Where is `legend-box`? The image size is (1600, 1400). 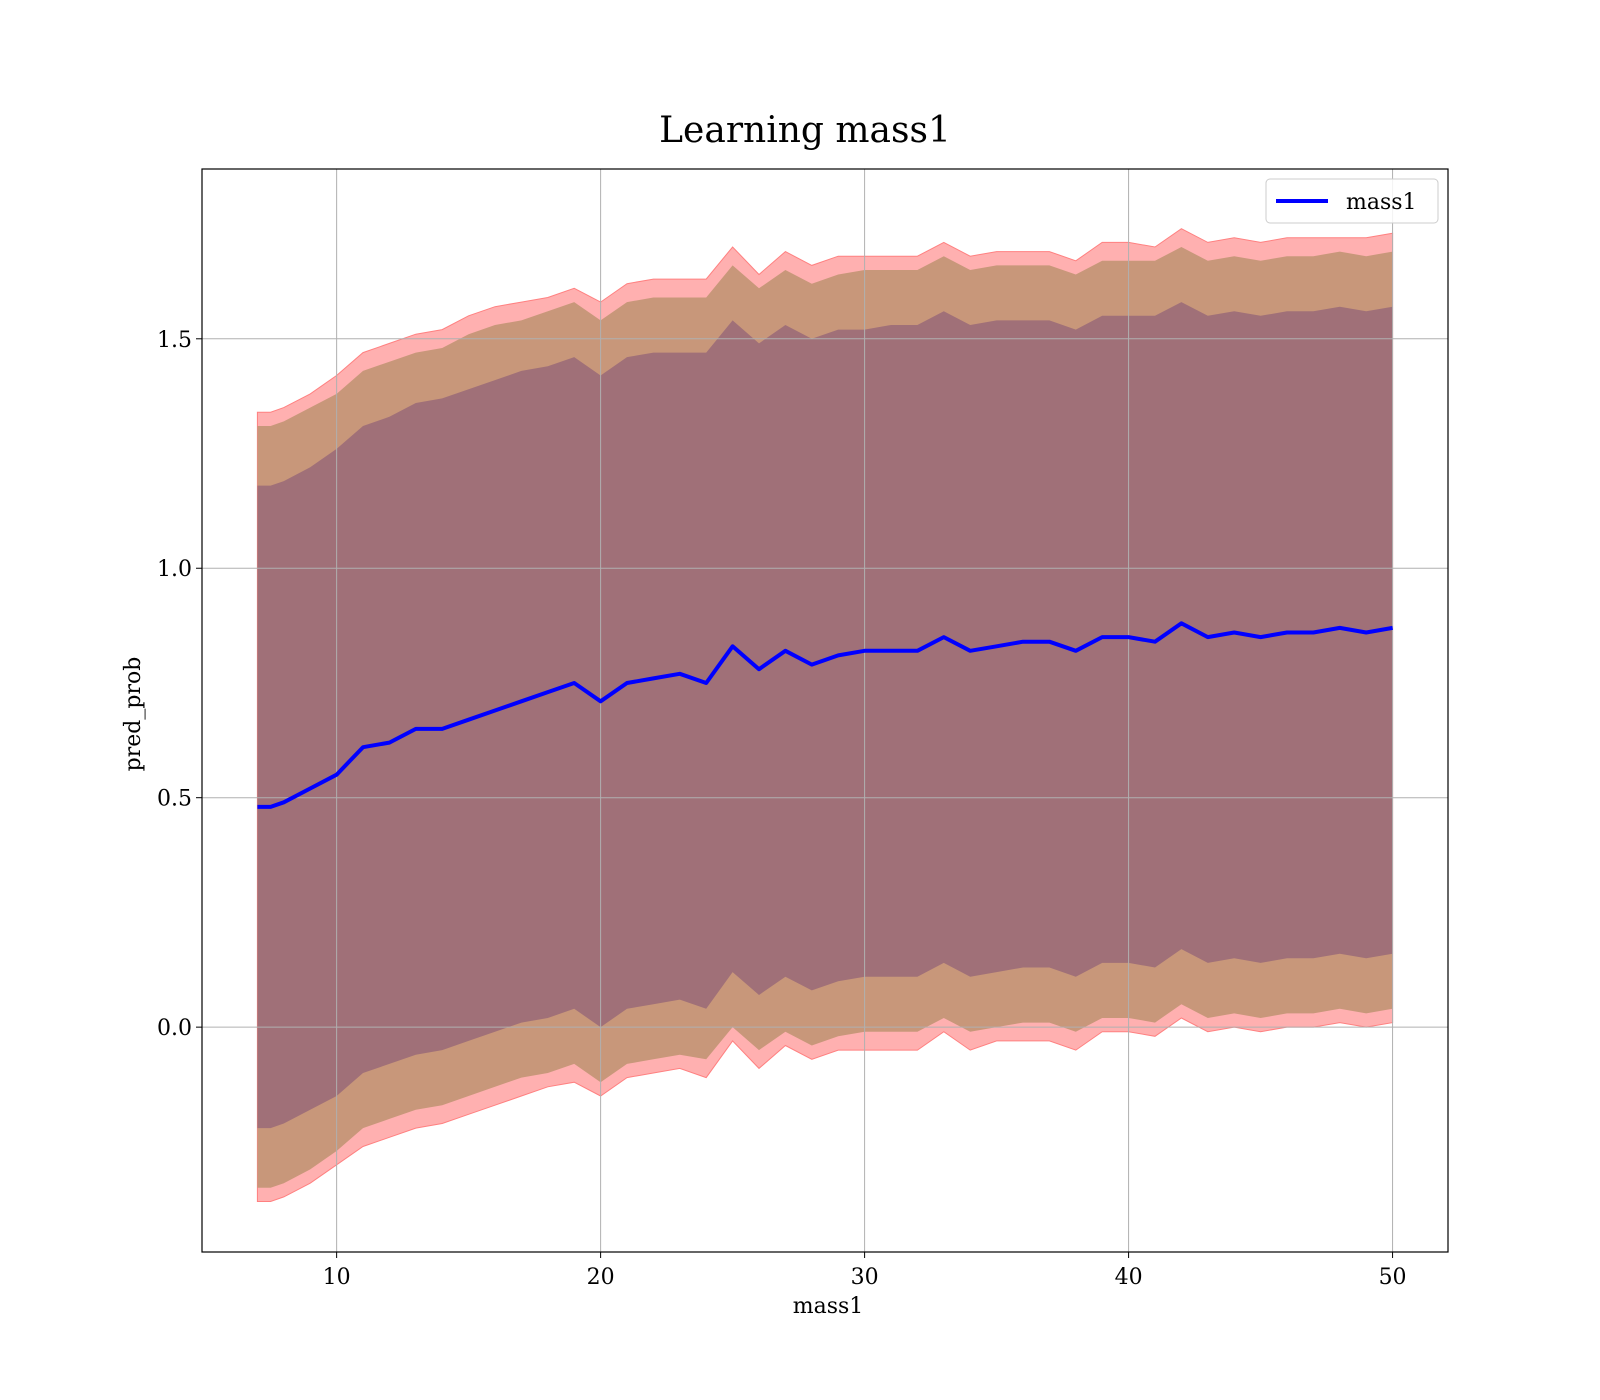 legend-box is located at coordinates (1352, 201).